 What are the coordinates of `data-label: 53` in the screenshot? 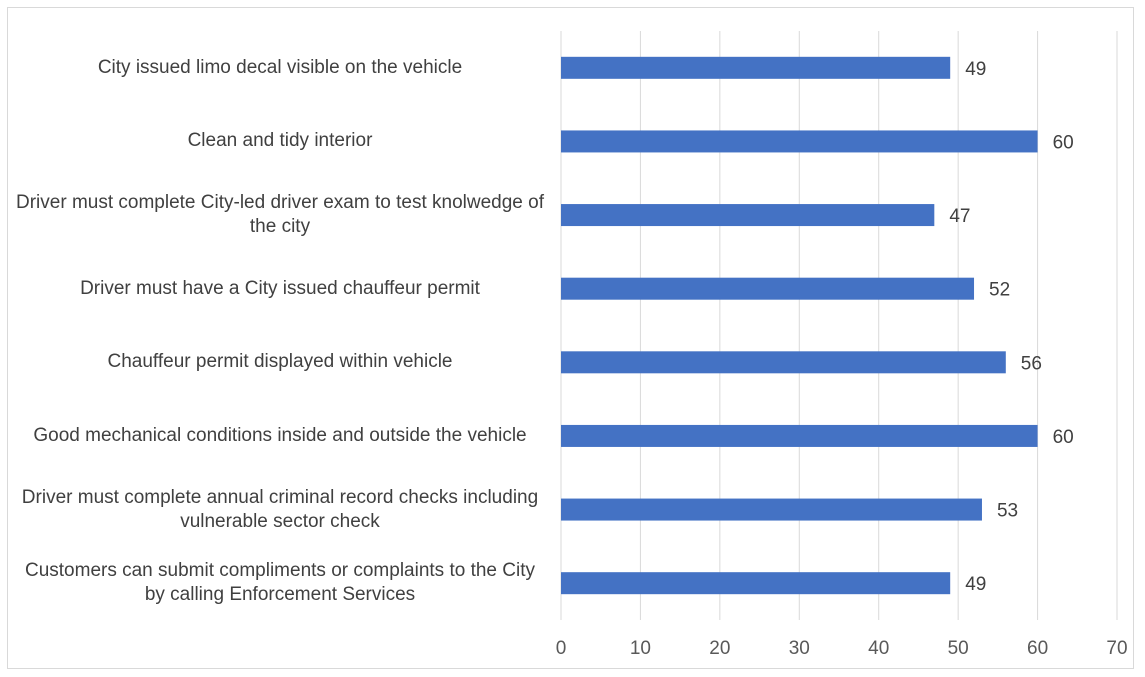 It's located at (1007, 511).